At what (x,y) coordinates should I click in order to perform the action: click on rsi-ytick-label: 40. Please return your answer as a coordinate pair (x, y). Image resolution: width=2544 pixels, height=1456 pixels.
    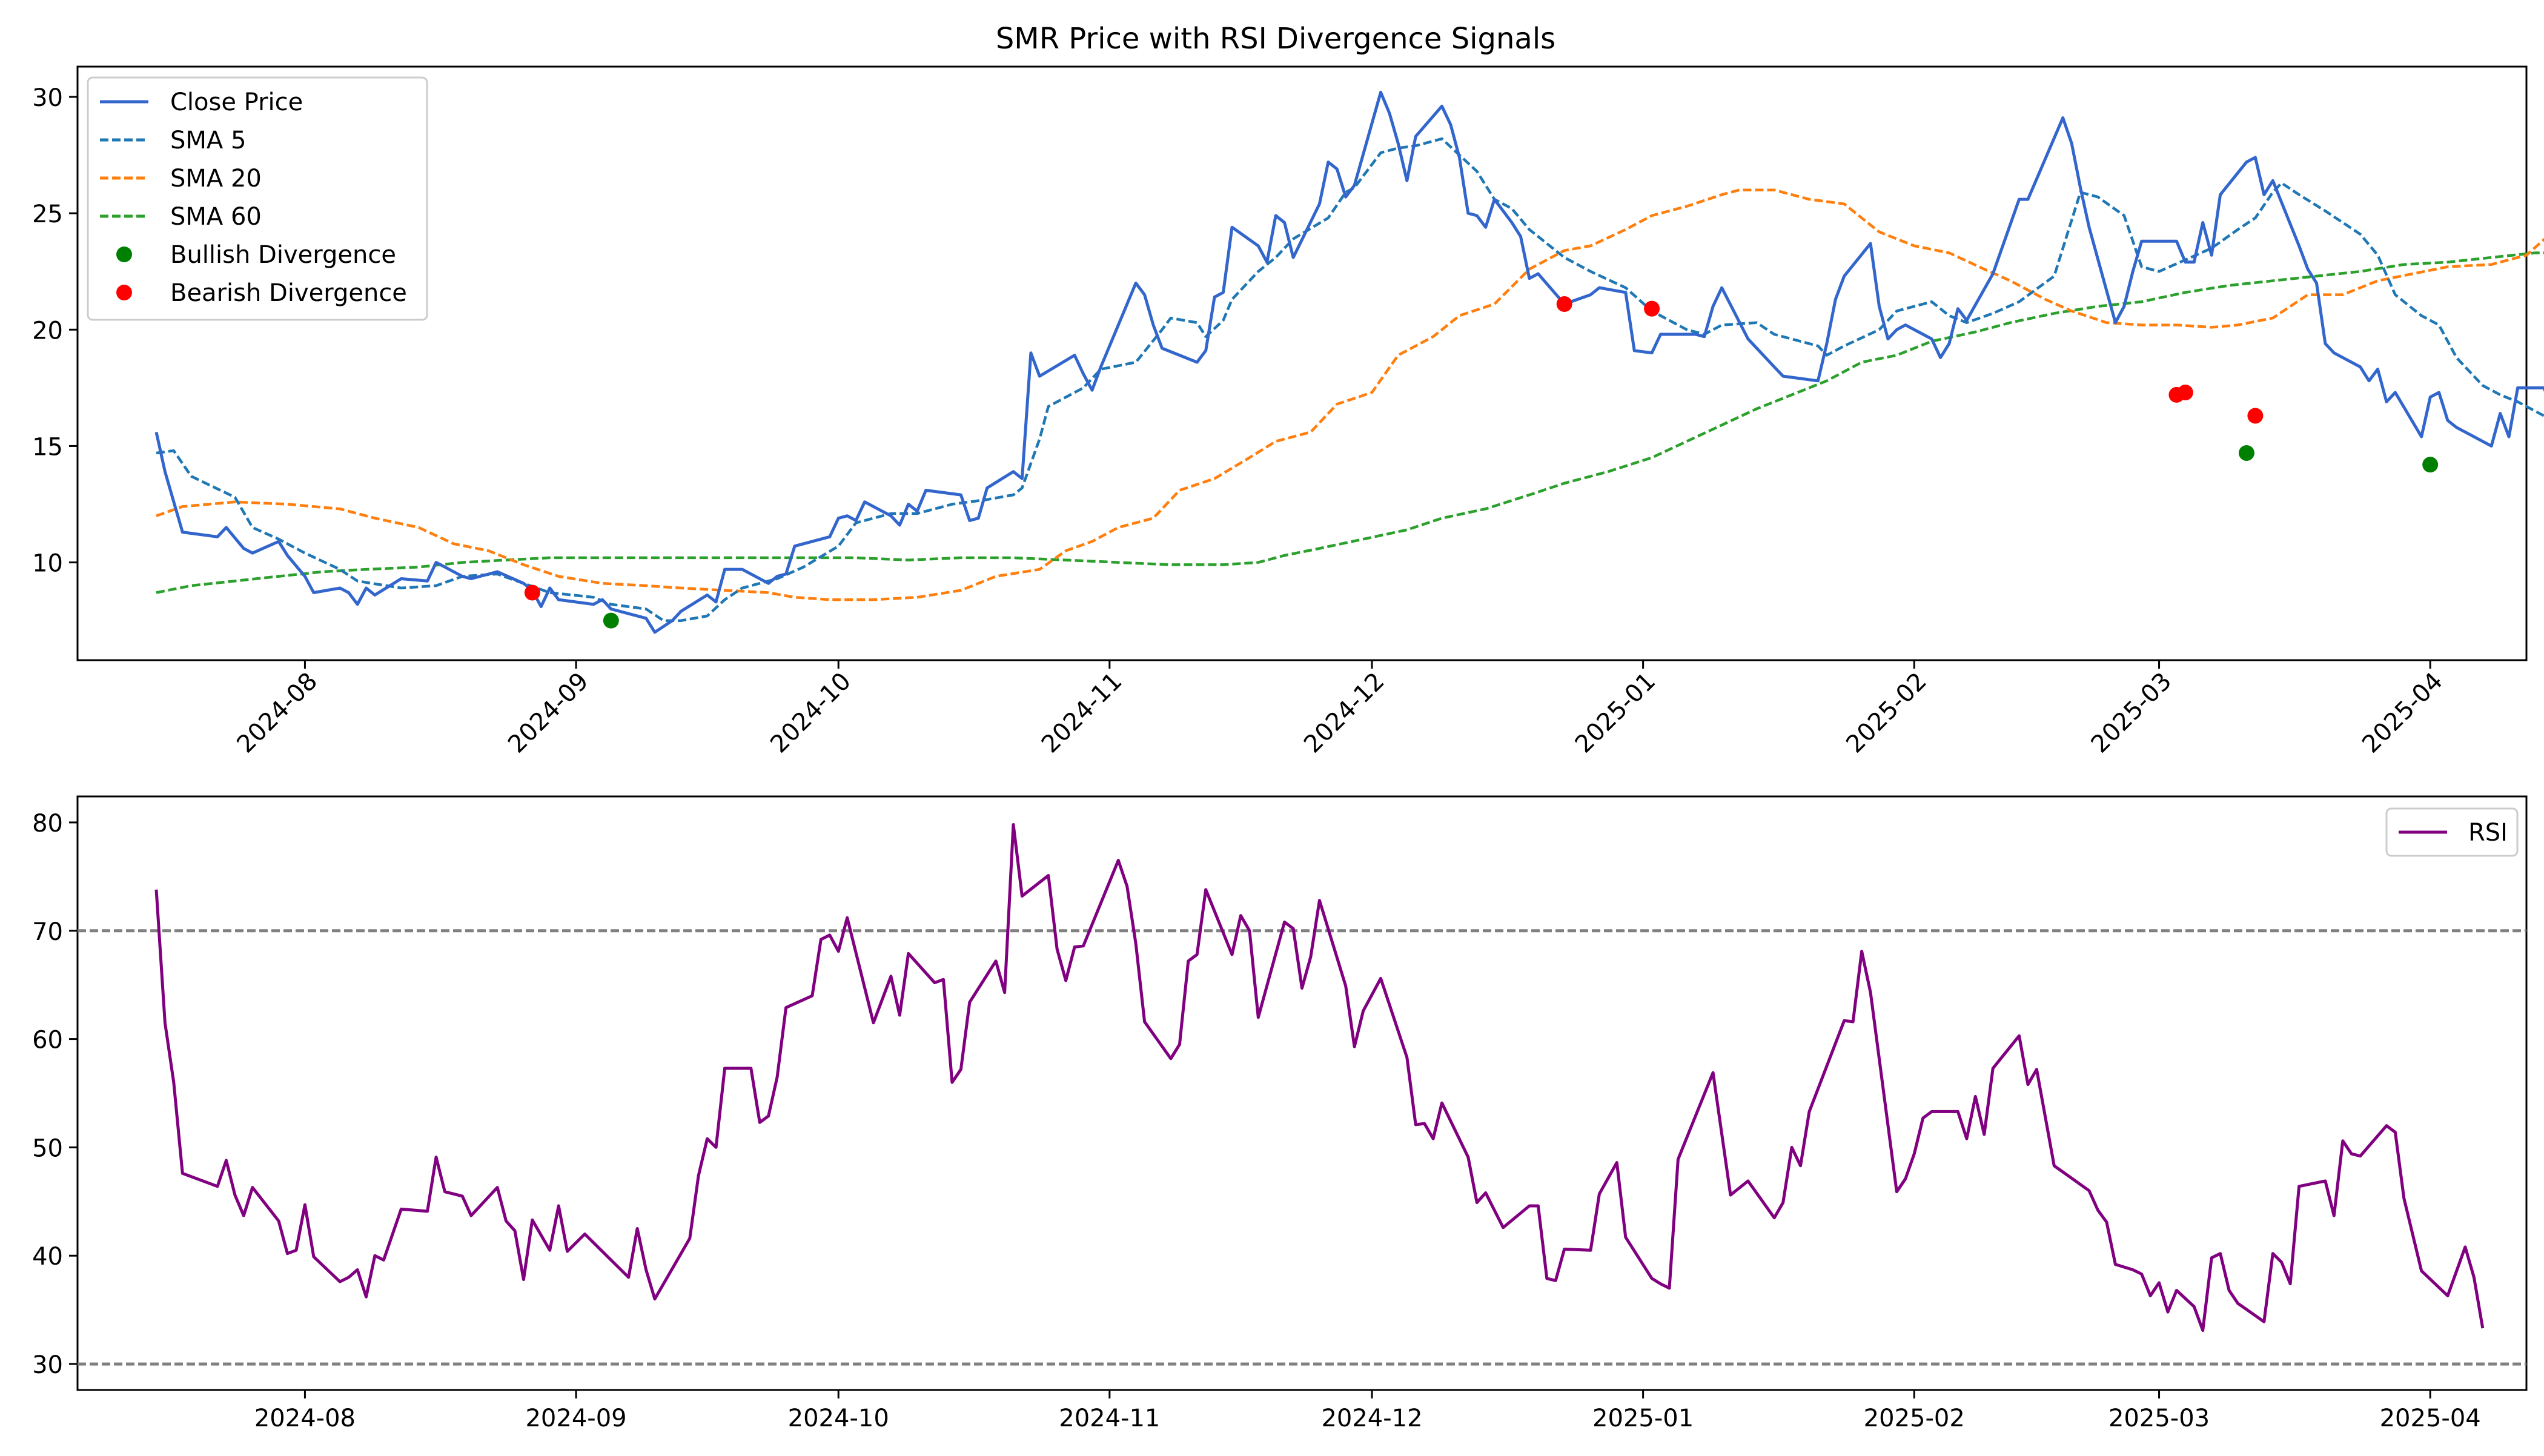
    Looking at the image, I should click on (48, 1257).